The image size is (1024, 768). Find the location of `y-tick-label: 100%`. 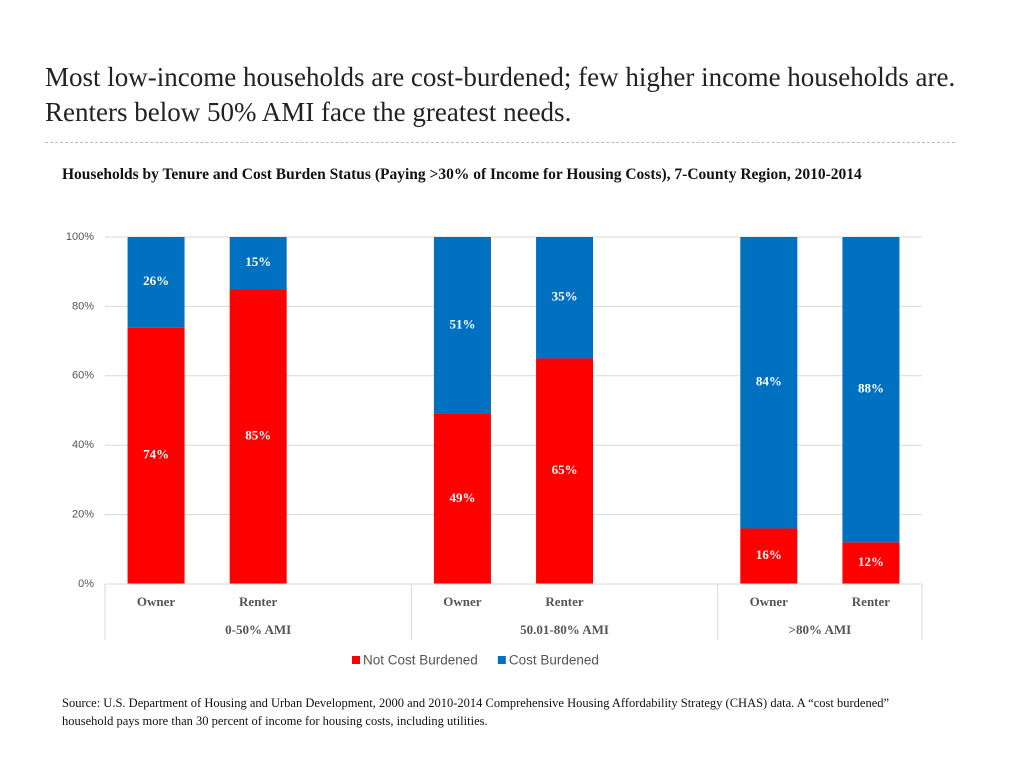

y-tick-label: 100% is located at coordinates (80, 237).